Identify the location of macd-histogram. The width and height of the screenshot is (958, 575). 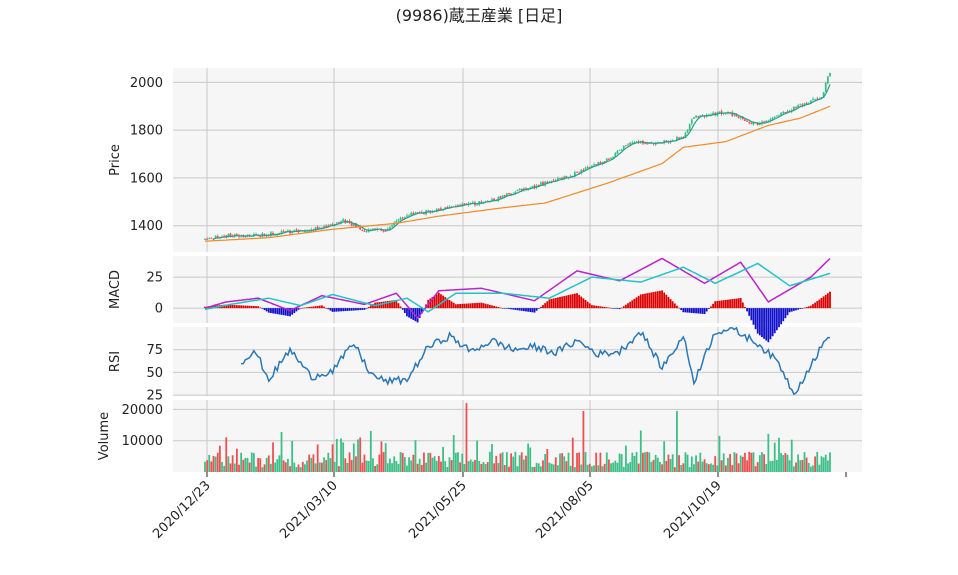
(517, 316).